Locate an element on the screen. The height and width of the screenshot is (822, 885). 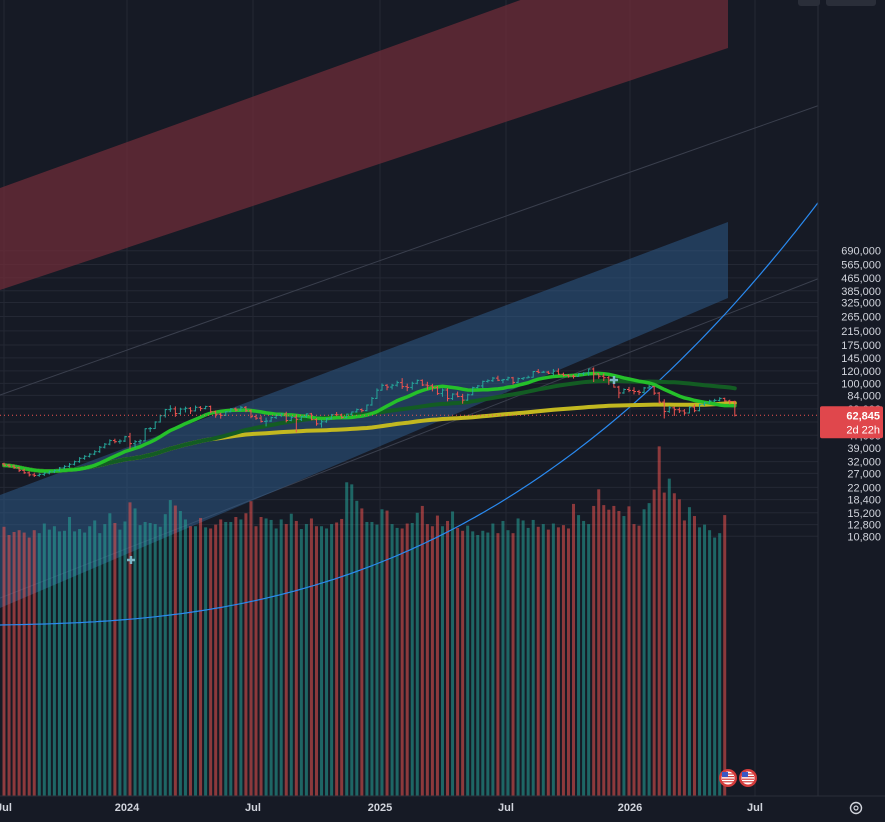
price-tick-label: 265,000 is located at coordinates (861, 317).